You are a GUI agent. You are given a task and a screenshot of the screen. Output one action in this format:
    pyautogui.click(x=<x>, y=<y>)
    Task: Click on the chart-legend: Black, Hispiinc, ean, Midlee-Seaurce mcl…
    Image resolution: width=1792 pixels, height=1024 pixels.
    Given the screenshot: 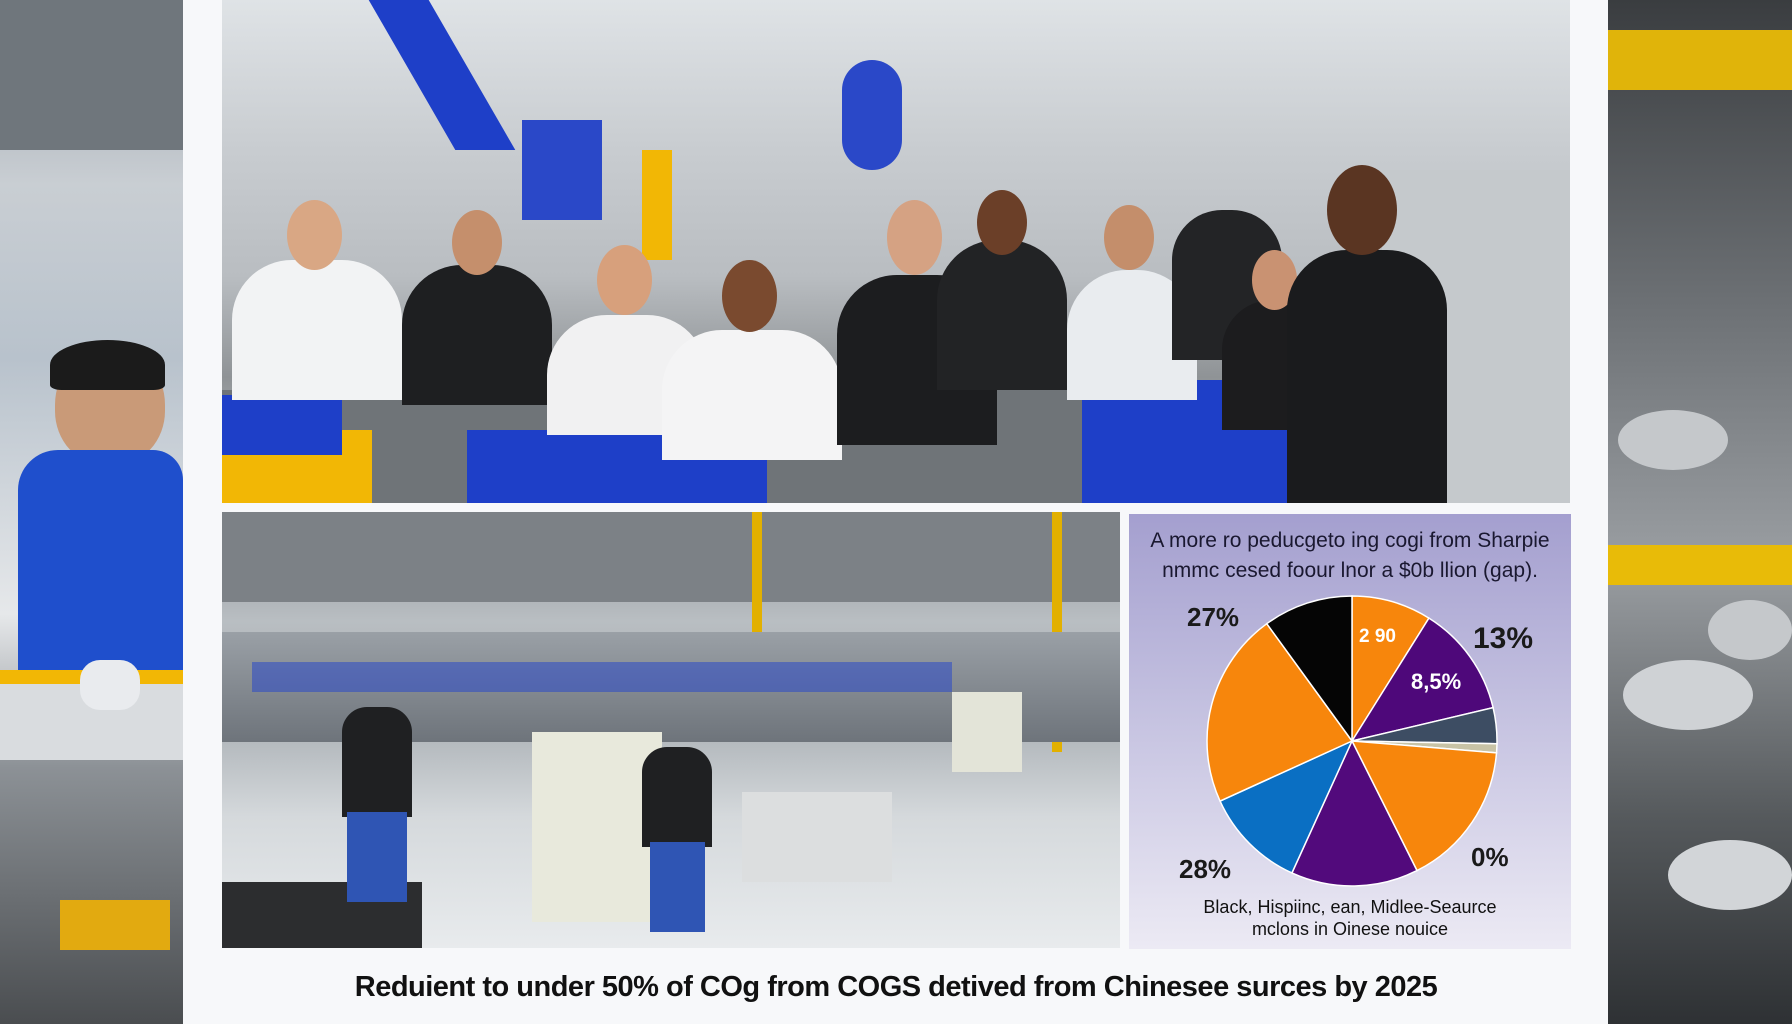 What is the action you would take?
    pyautogui.click(x=1350, y=918)
    